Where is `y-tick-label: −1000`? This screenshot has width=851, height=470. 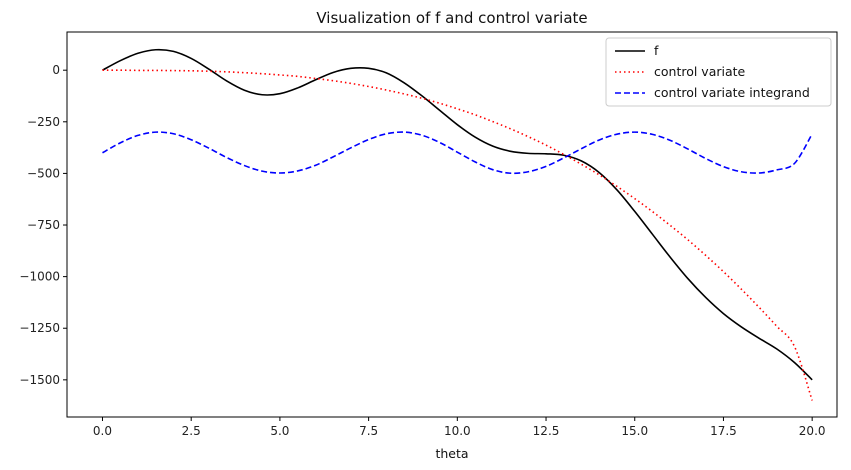
y-tick-label: −1000 is located at coordinates (39, 277).